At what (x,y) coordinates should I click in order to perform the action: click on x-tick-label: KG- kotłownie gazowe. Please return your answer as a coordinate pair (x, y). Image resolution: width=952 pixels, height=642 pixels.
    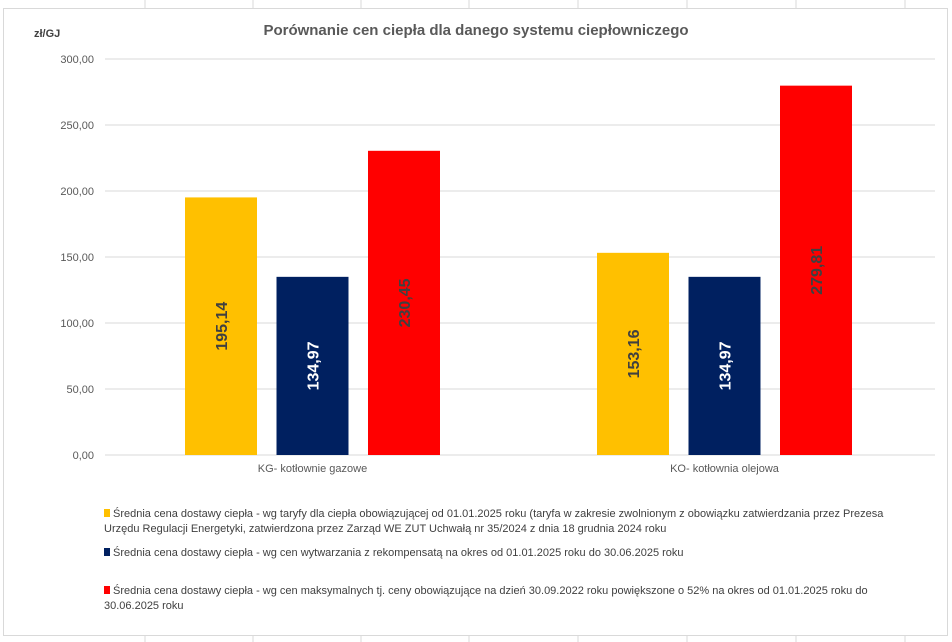
    Looking at the image, I should click on (312, 469).